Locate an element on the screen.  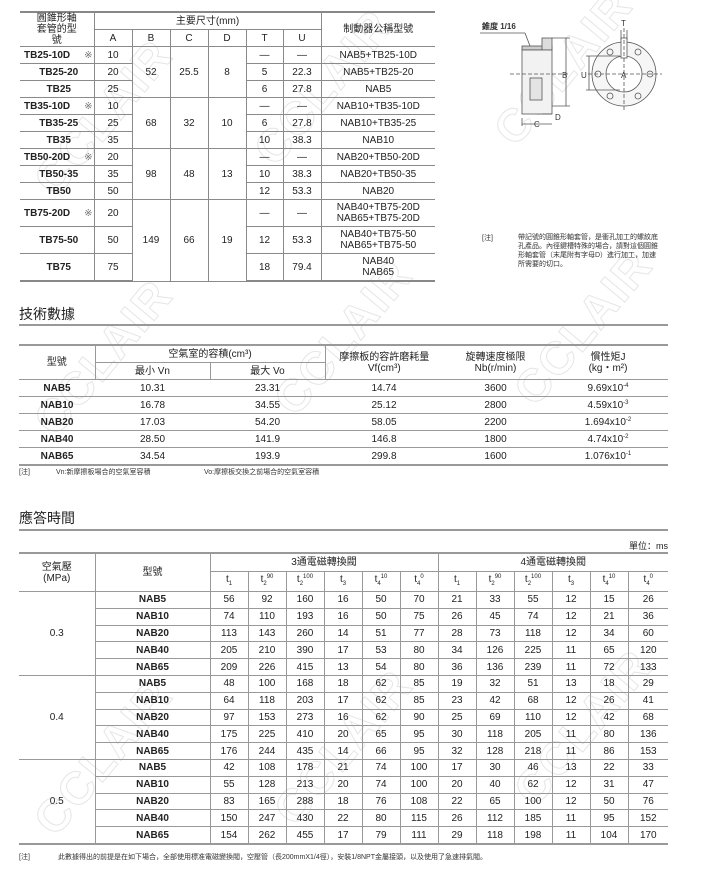
response-time-value: 46 is located at coordinates (532, 768).